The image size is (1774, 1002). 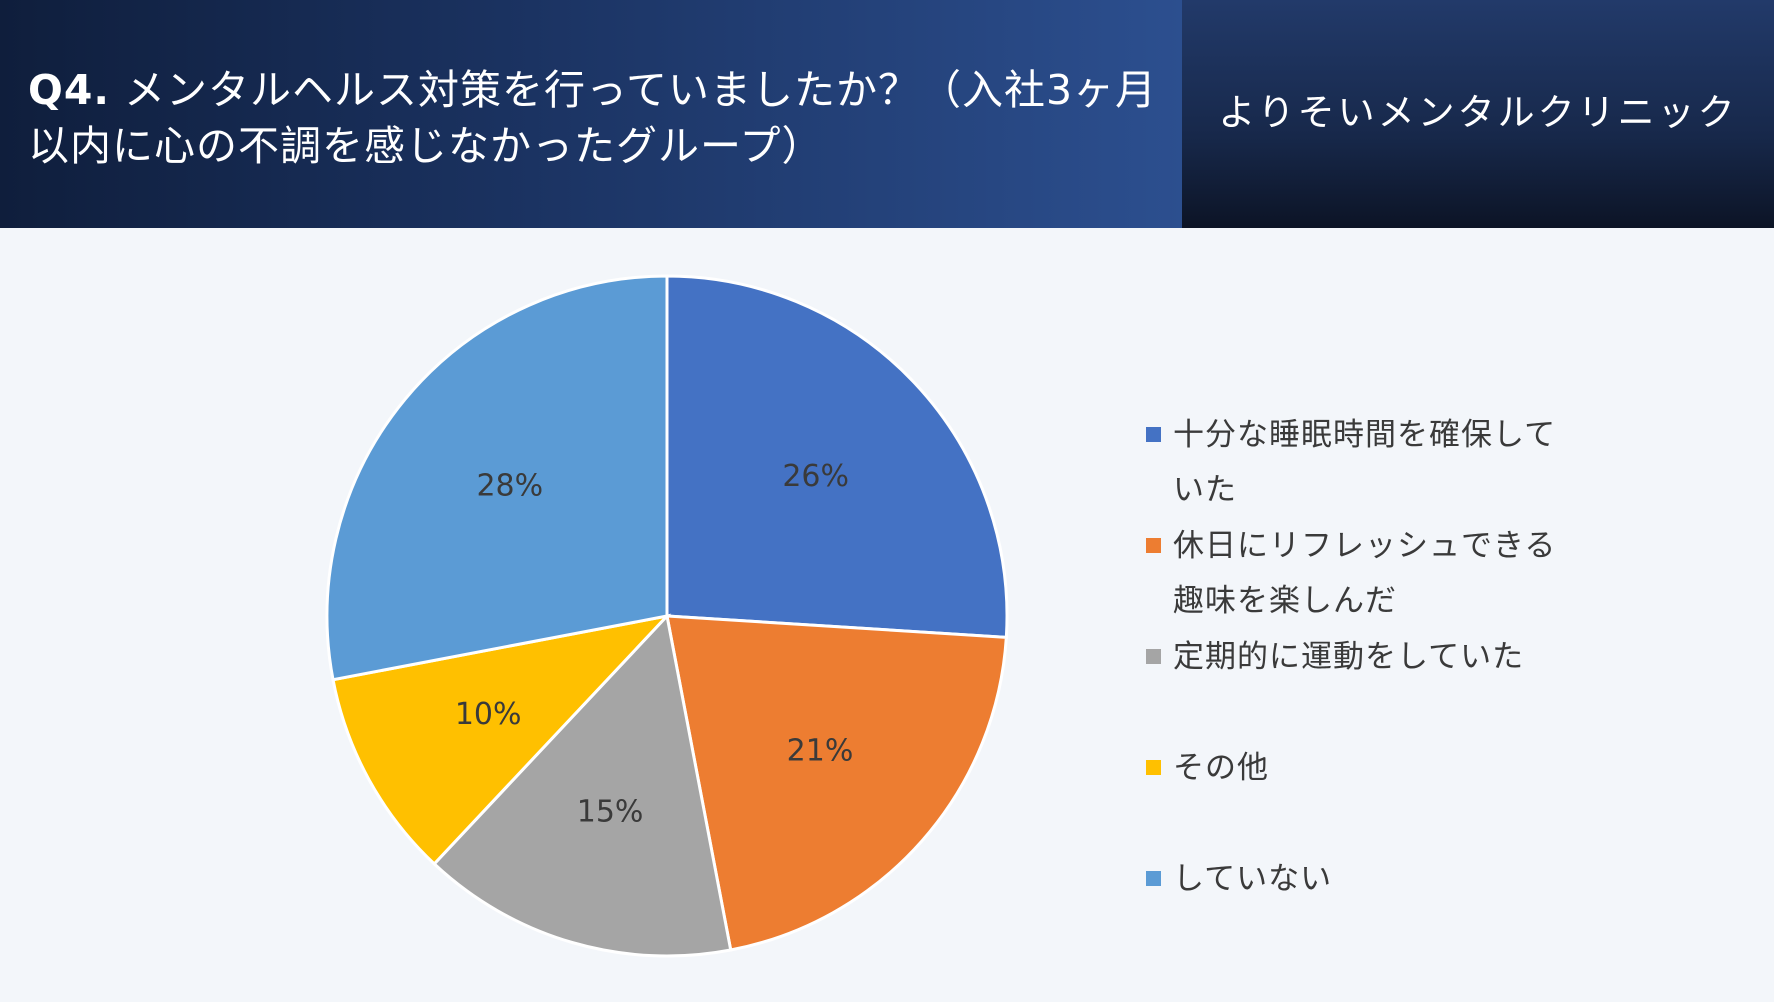 What do you see at coordinates (69, 90) in the screenshot?
I see `question-number: Q4.` at bounding box center [69, 90].